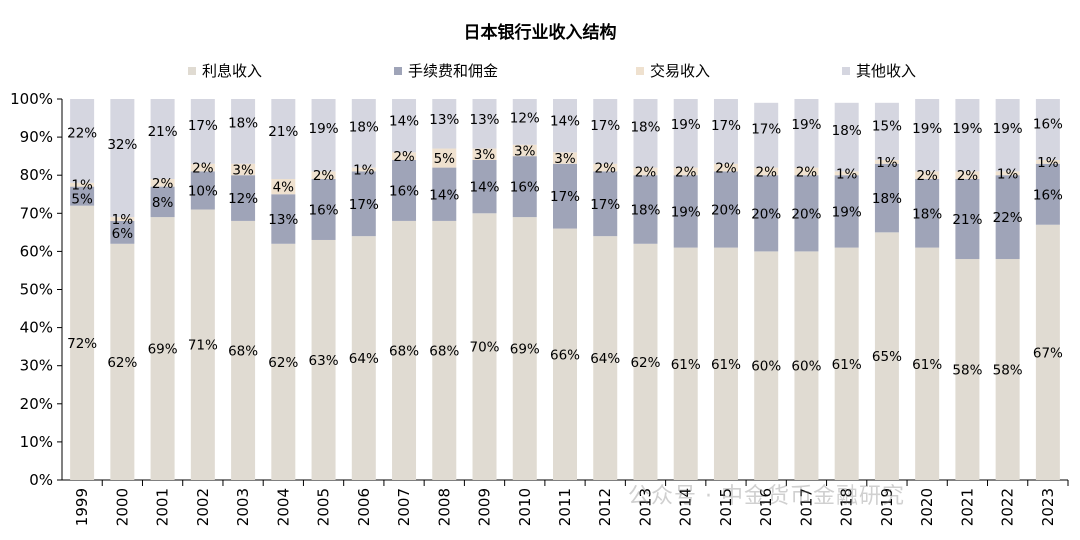 The height and width of the screenshot is (540, 1080). I want to click on data-label-fees: 10%, so click(203, 191).